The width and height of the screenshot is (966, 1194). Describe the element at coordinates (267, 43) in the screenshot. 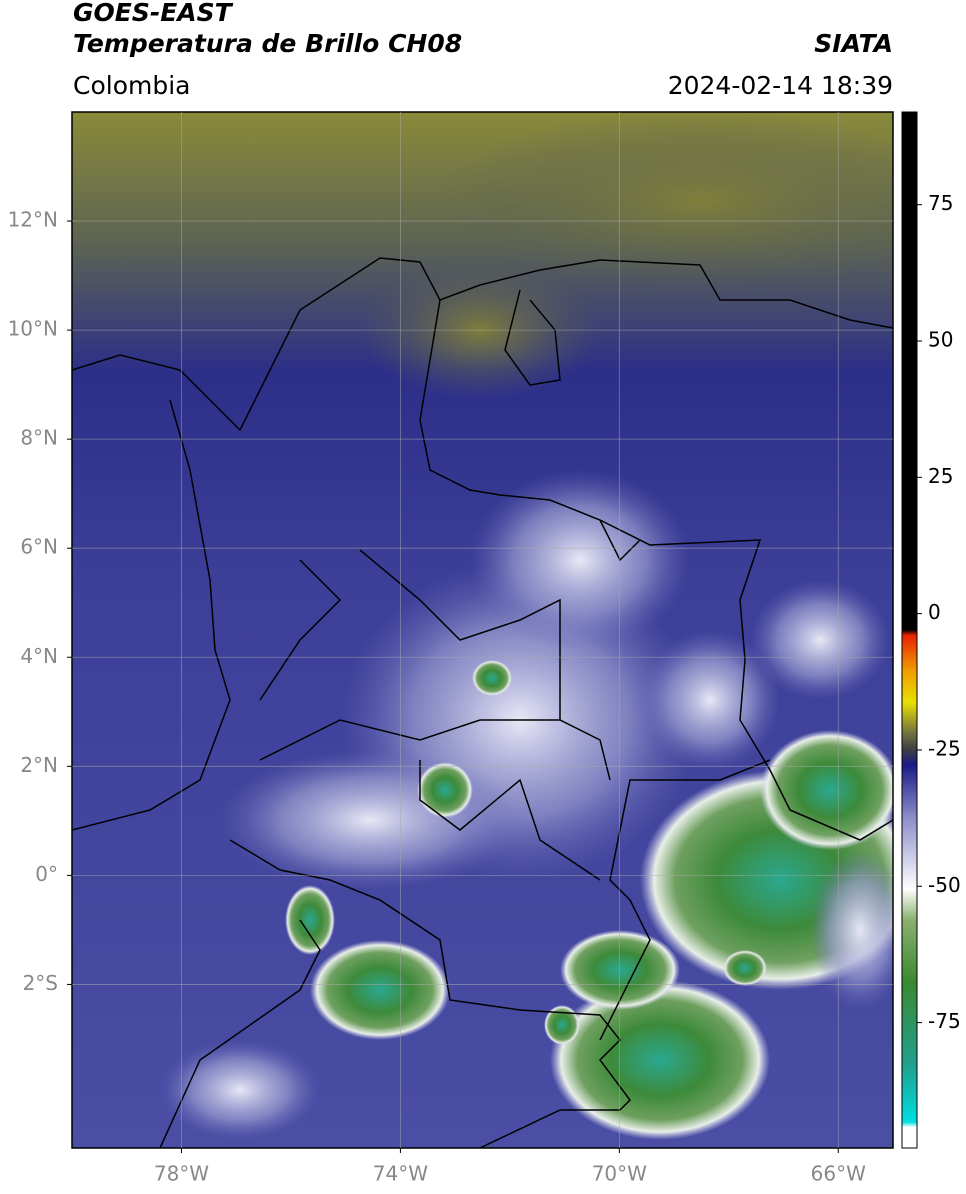

I see `subtitle: Temperatura de Brillo CH08` at that location.